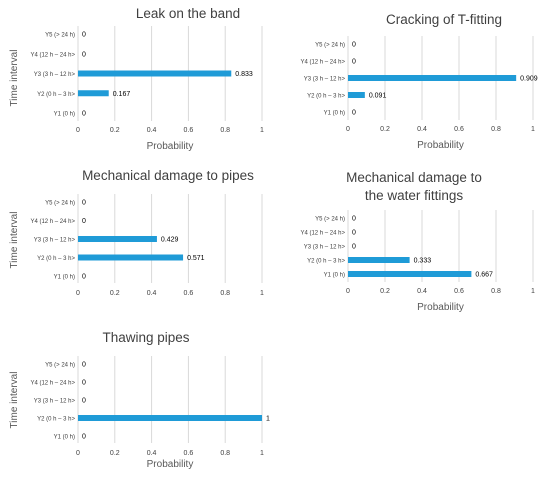  What do you see at coordinates (444, 19) in the screenshot?
I see `chart-title: Cracking of T-fitting` at bounding box center [444, 19].